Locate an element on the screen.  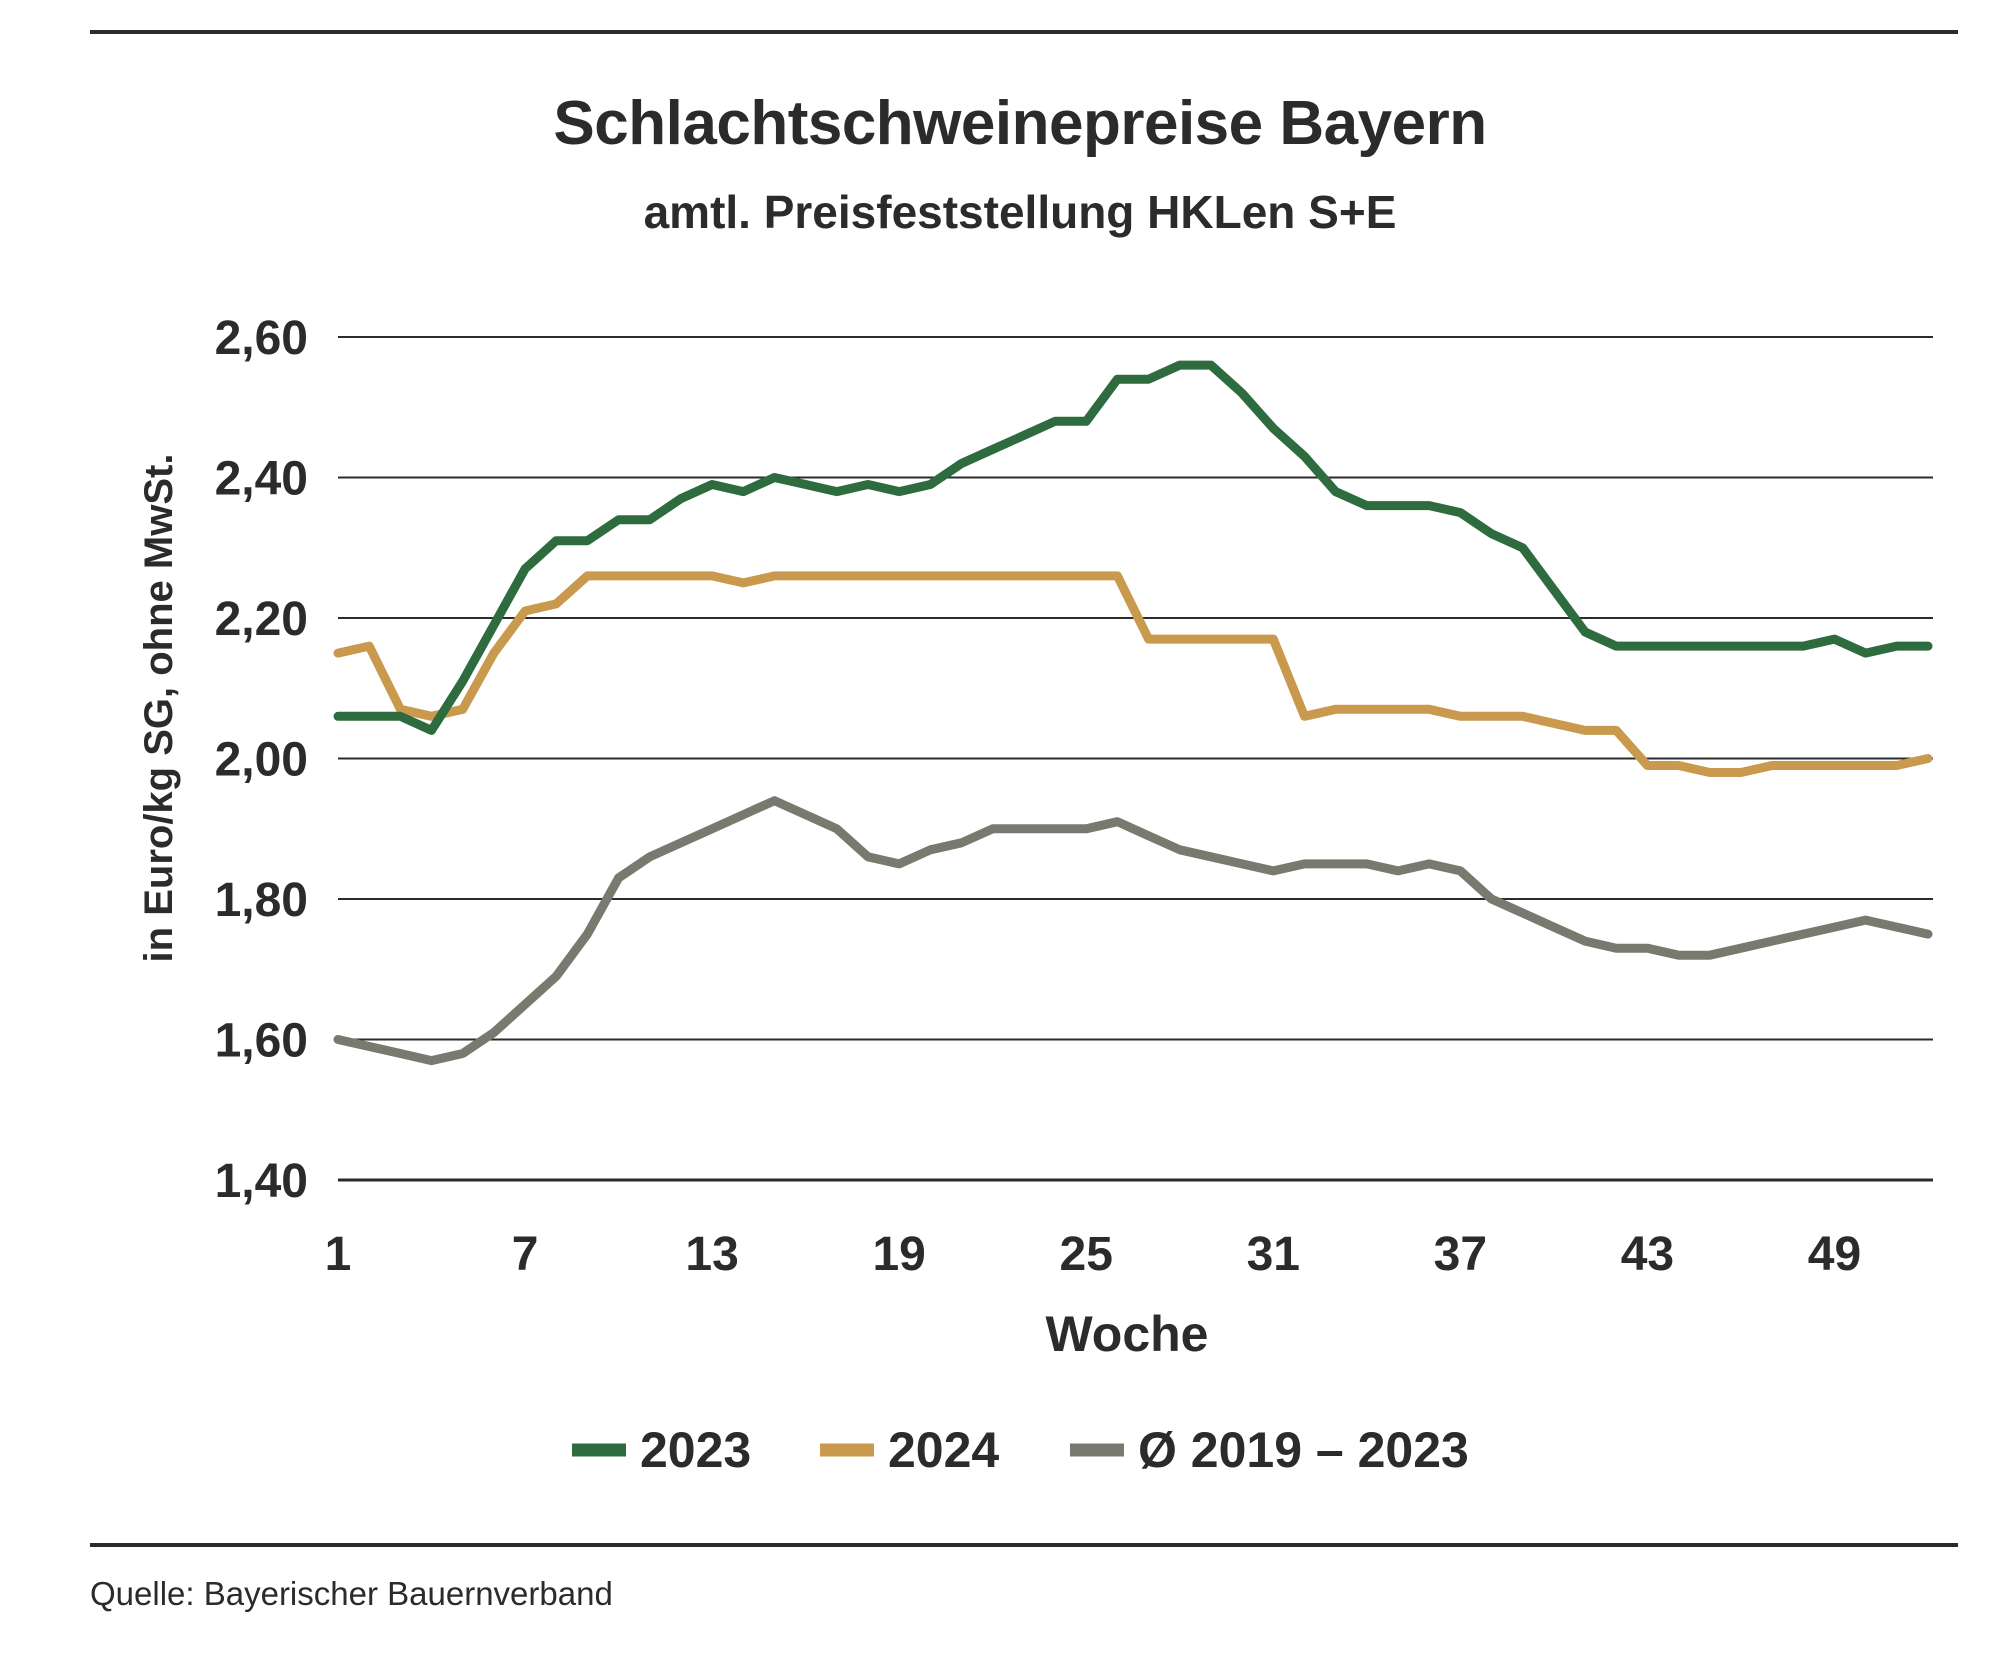
x-tick-label: 37 is located at coordinates (1460, 1254).